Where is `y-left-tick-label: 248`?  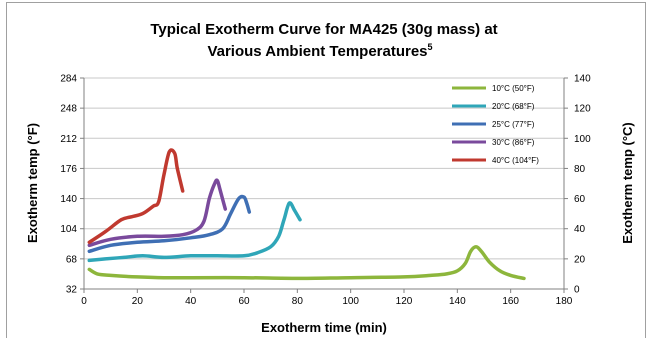 y-left-tick-label: 248 is located at coordinates (68, 109).